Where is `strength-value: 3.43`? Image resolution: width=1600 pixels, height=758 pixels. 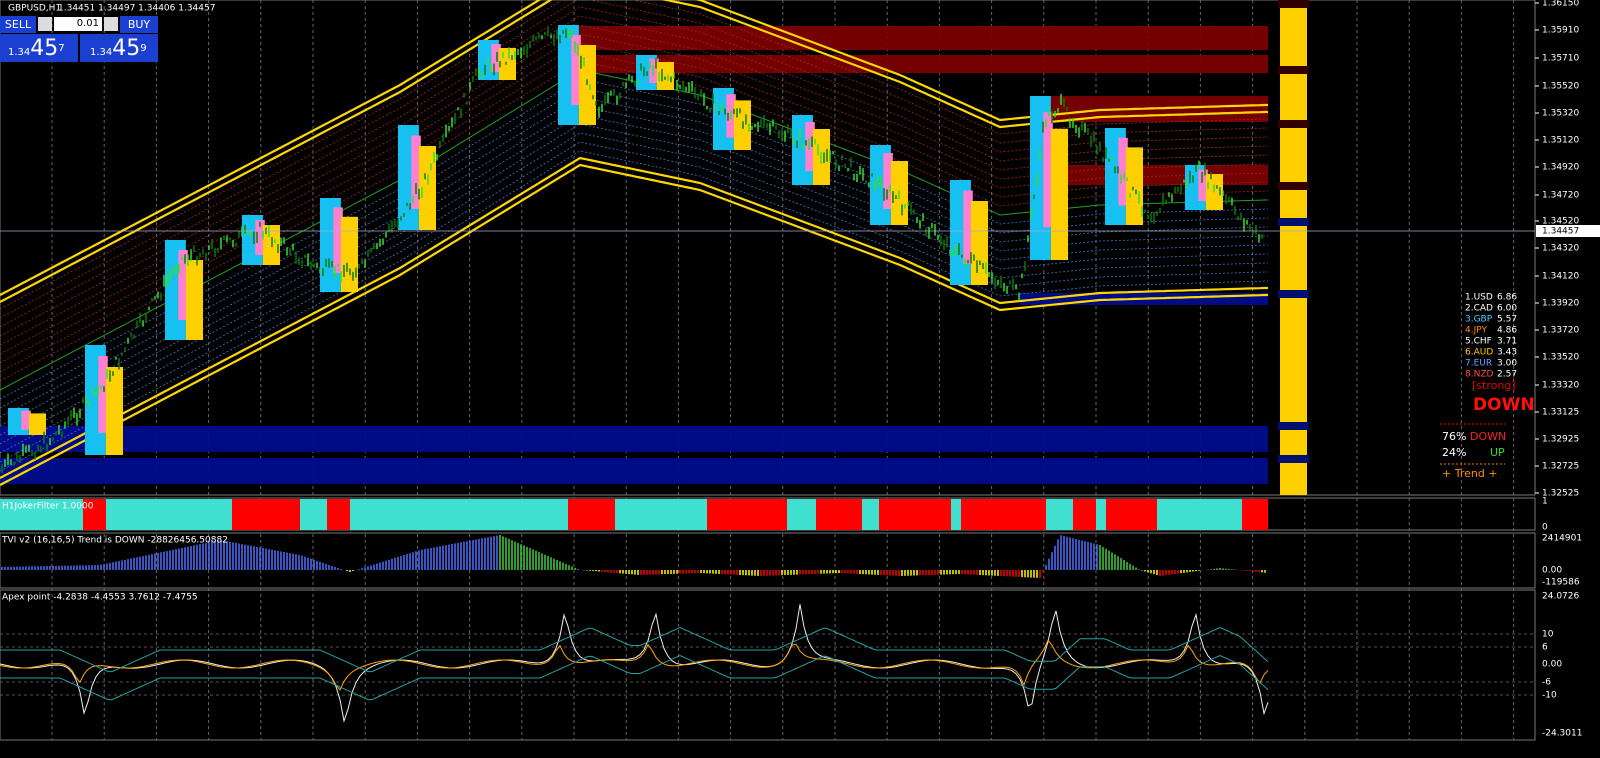
strength-value: 3.43 is located at coordinates (1507, 353).